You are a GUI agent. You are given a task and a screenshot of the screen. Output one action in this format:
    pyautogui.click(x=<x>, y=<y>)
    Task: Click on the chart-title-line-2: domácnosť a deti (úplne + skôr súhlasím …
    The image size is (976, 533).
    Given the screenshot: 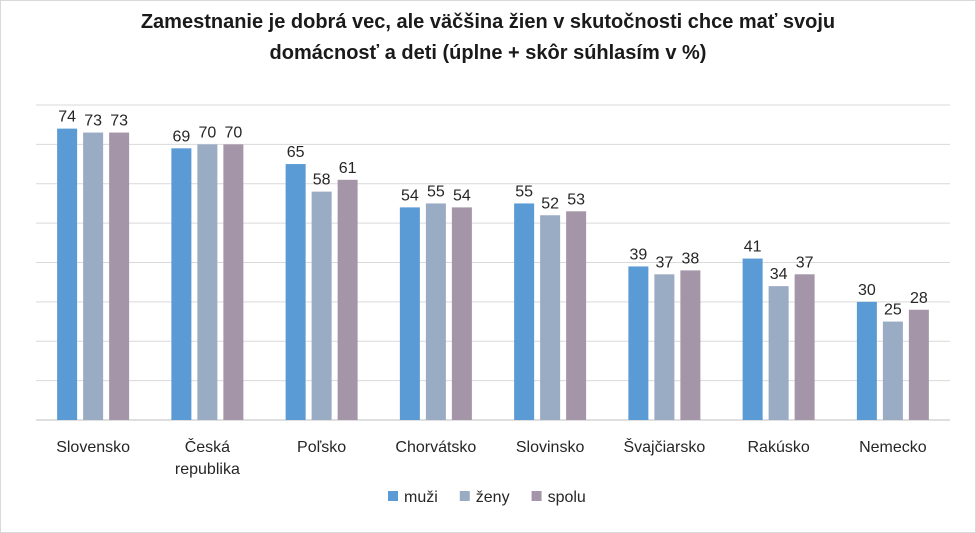 What is the action you would take?
    pyautogui.click(x=488, y=53)
    